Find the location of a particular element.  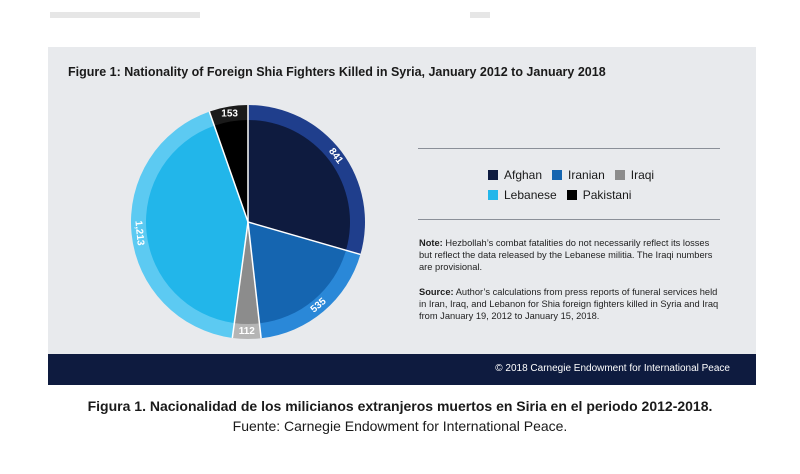

pie-slice-afghan is located at coordinates (299, 185).